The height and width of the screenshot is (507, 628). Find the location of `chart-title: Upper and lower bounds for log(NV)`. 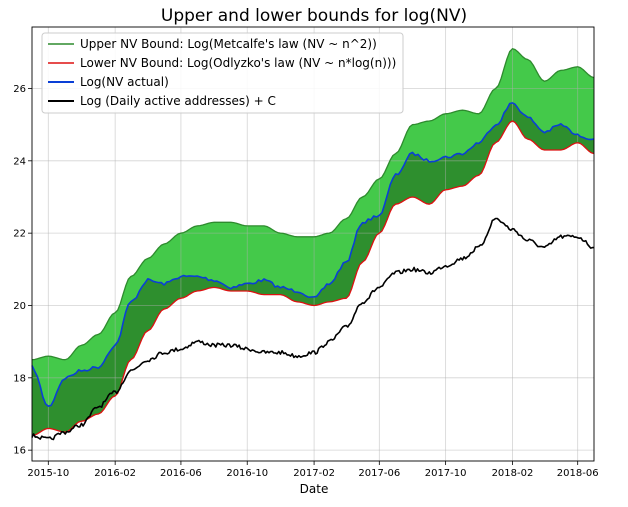

chart-title: Upper and lower bounds for log(NV) is located at coordinates (314, 16).